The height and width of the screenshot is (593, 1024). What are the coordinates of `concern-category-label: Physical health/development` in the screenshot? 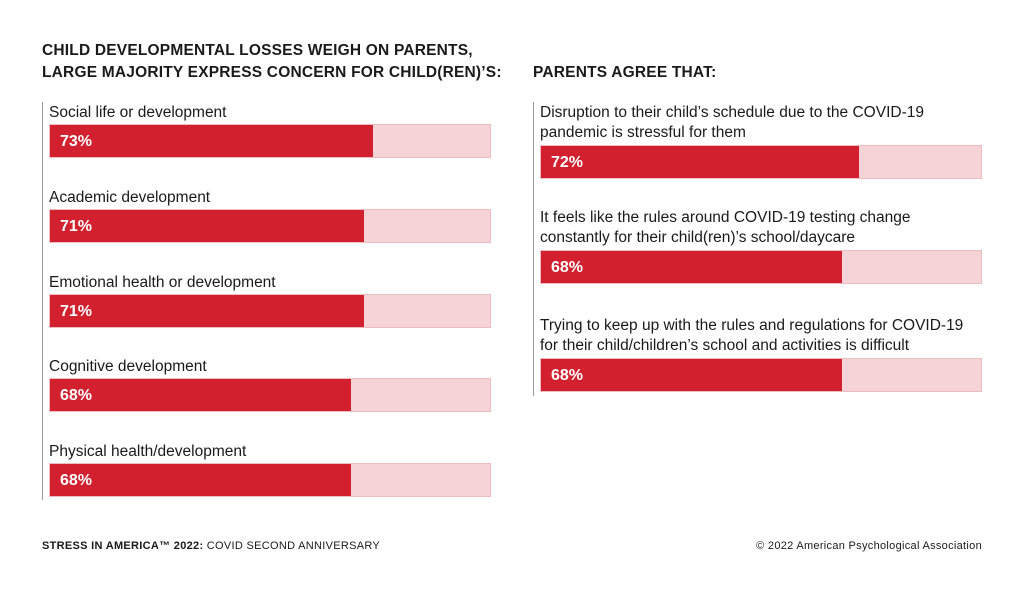 It's located at (148, 451).